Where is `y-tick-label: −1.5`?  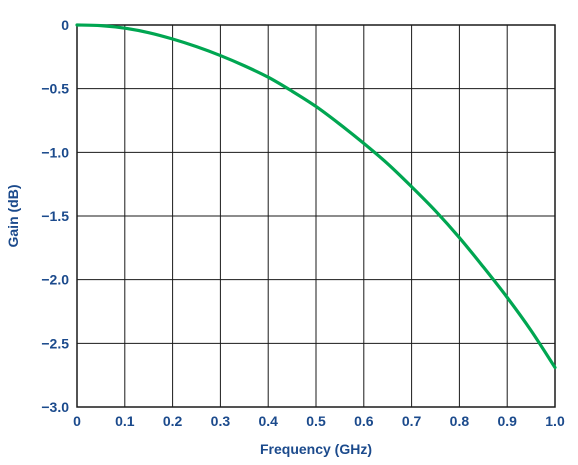 y-tick-label: −1.5 is located at coordinates (55, 216).